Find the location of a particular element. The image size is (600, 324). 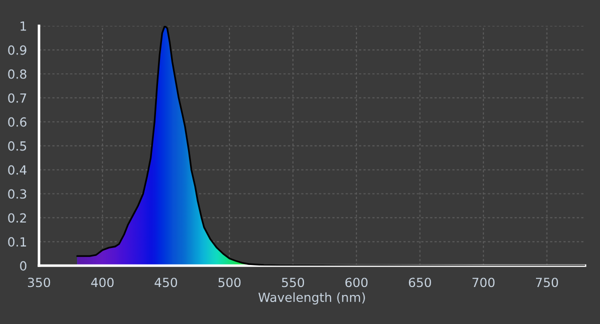

y-tick-label: 0.8 is located at coordinates (17, 74).